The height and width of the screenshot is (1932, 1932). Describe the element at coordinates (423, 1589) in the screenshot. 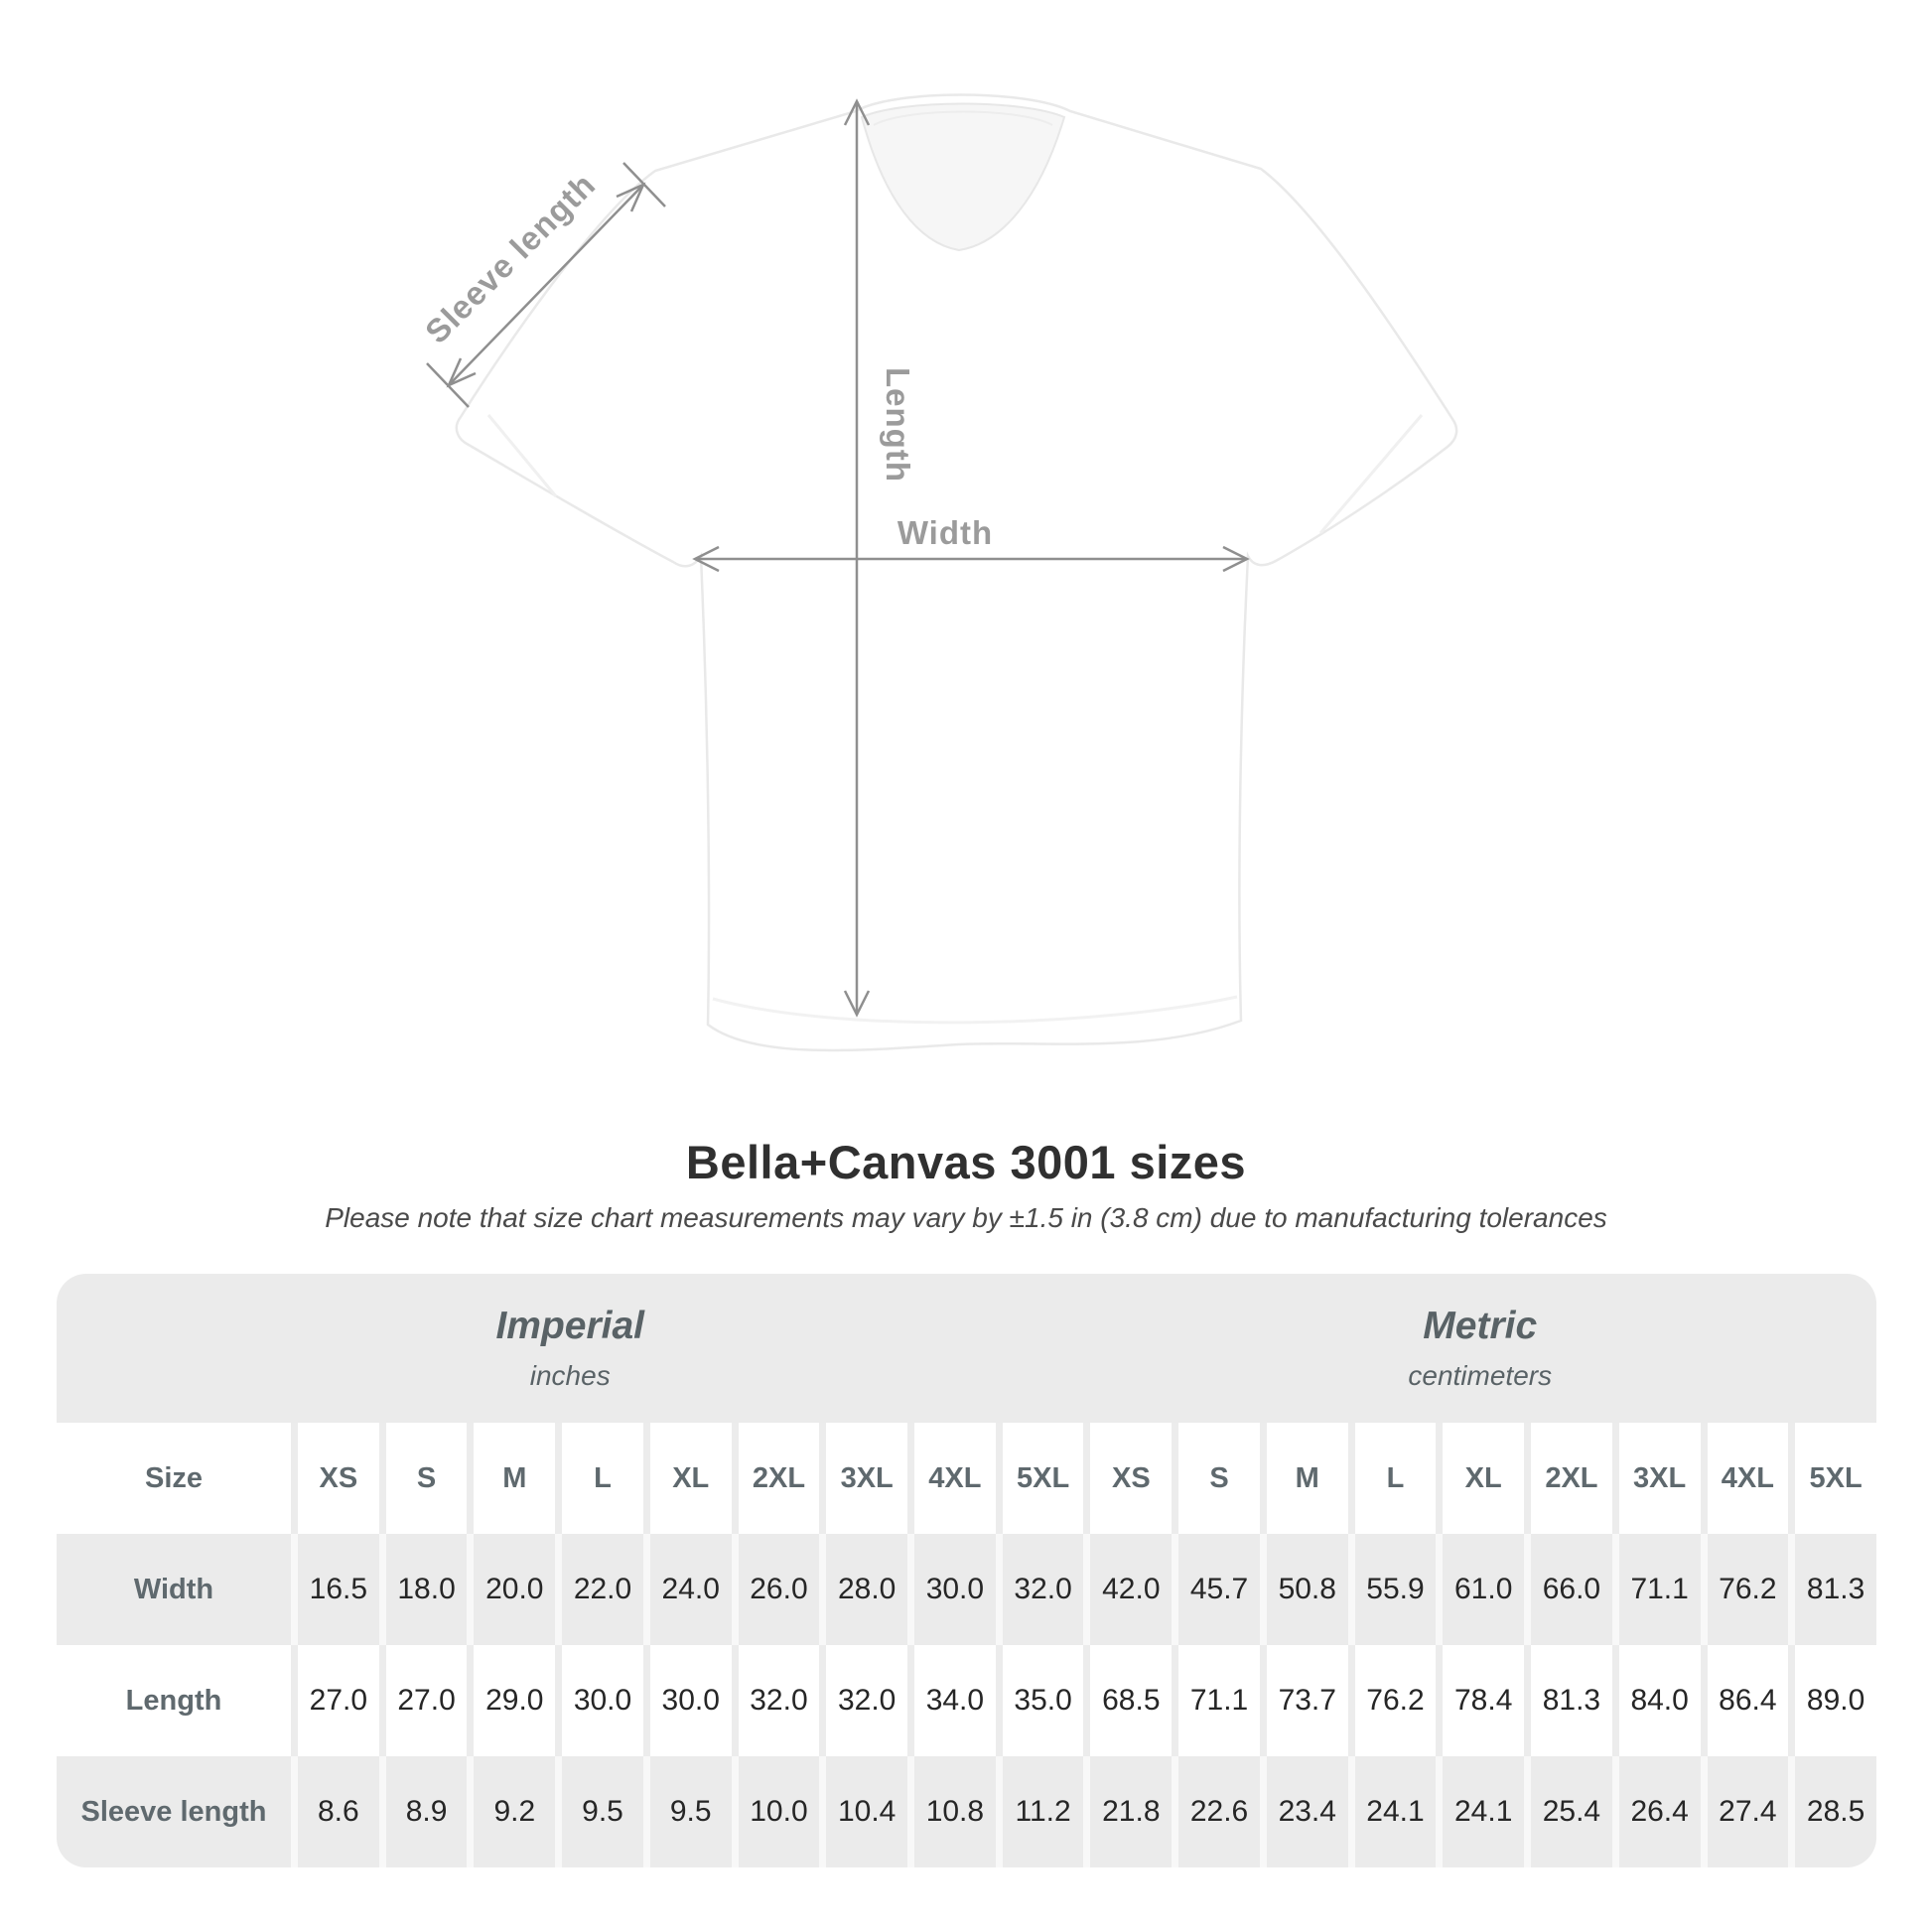

I see `table-cell: 18.0` at that location.